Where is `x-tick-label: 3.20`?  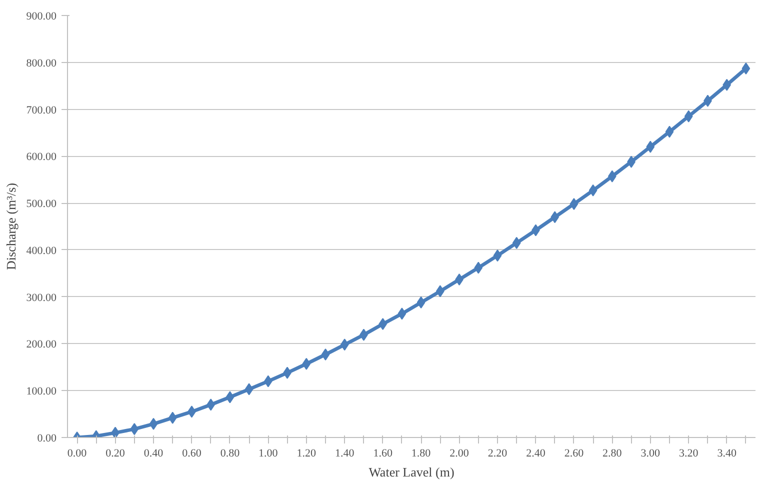 x-tick-label: 3.20 is located at coordinates (688, 454).